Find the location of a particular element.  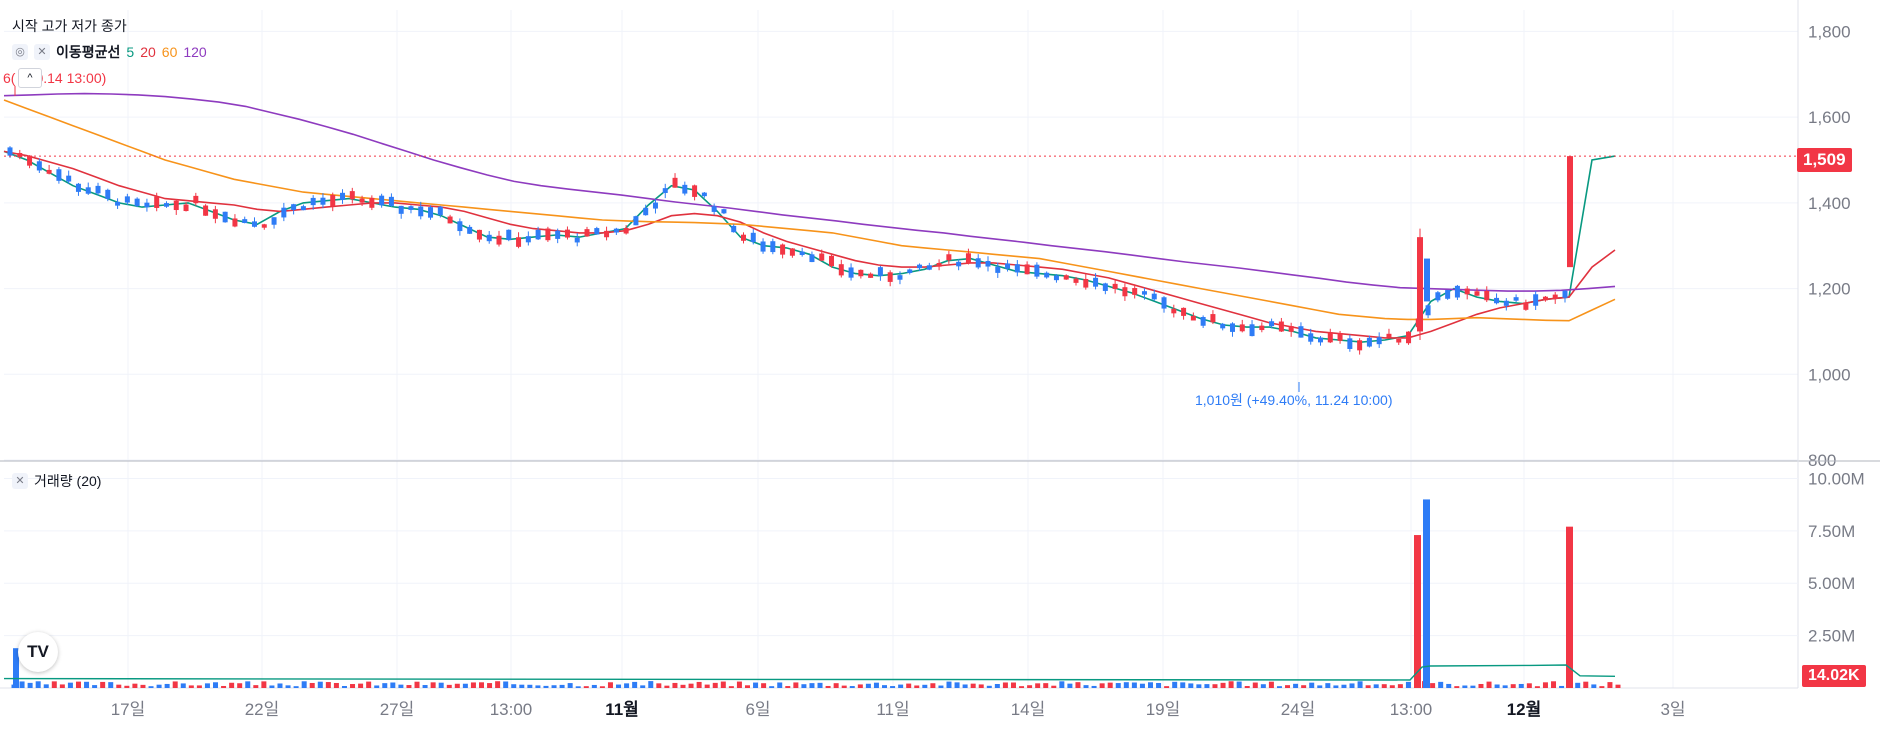

time-tick-label: 3일 is located at coordinates (1672, 709).